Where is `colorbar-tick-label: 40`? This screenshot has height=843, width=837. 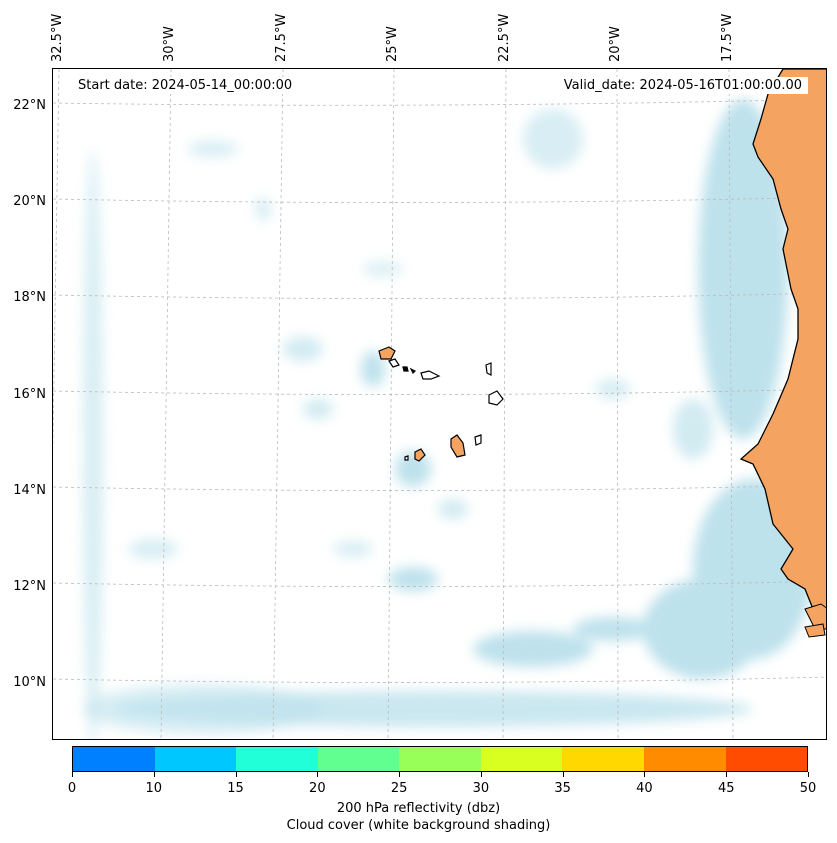
colorbar-tick-label: 40 is located at coordinates (644, 788).